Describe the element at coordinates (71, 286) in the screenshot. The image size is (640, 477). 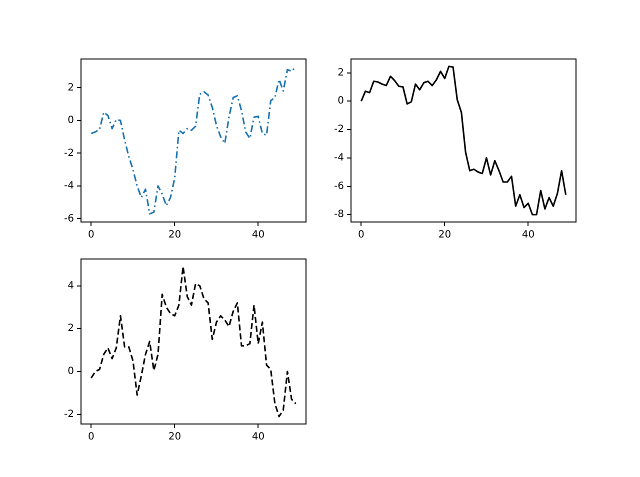
I see `y-tick-label: 4` at that location.